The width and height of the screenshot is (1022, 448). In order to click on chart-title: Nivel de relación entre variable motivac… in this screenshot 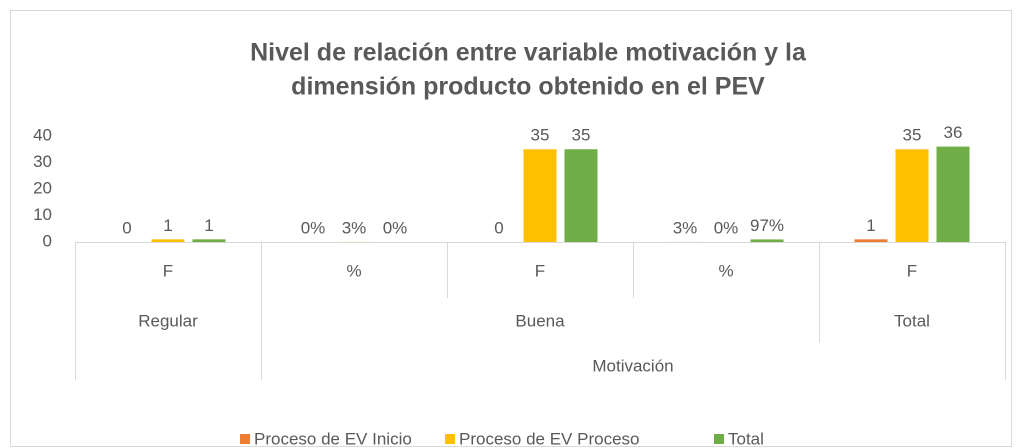, I will do `click(528, 53)`.